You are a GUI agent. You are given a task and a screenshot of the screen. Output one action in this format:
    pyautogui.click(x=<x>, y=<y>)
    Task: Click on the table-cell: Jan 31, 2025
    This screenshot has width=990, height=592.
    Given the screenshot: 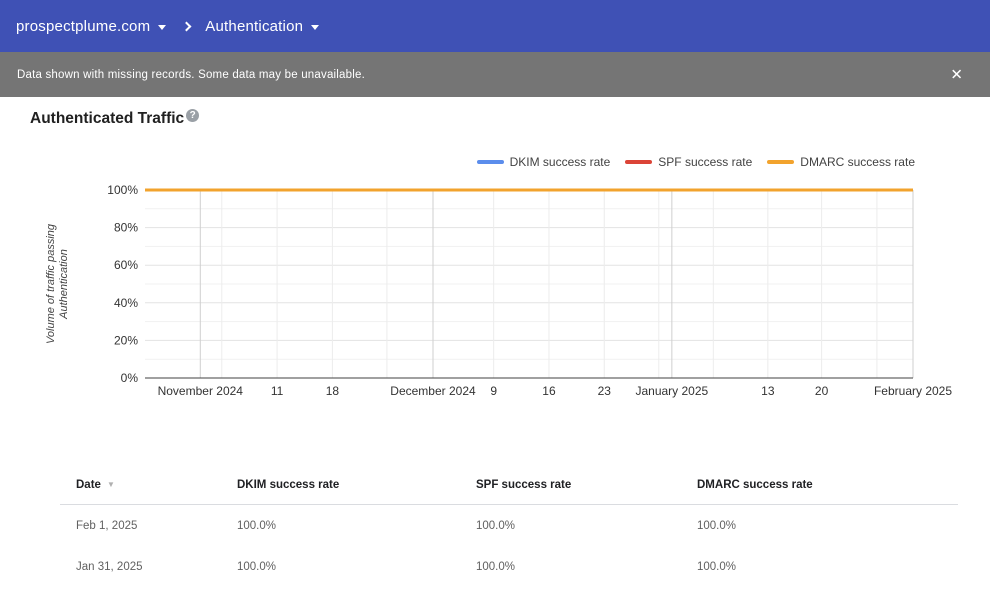 What is the action you would take?
    pyautogui.click(x=109, y=566)
    